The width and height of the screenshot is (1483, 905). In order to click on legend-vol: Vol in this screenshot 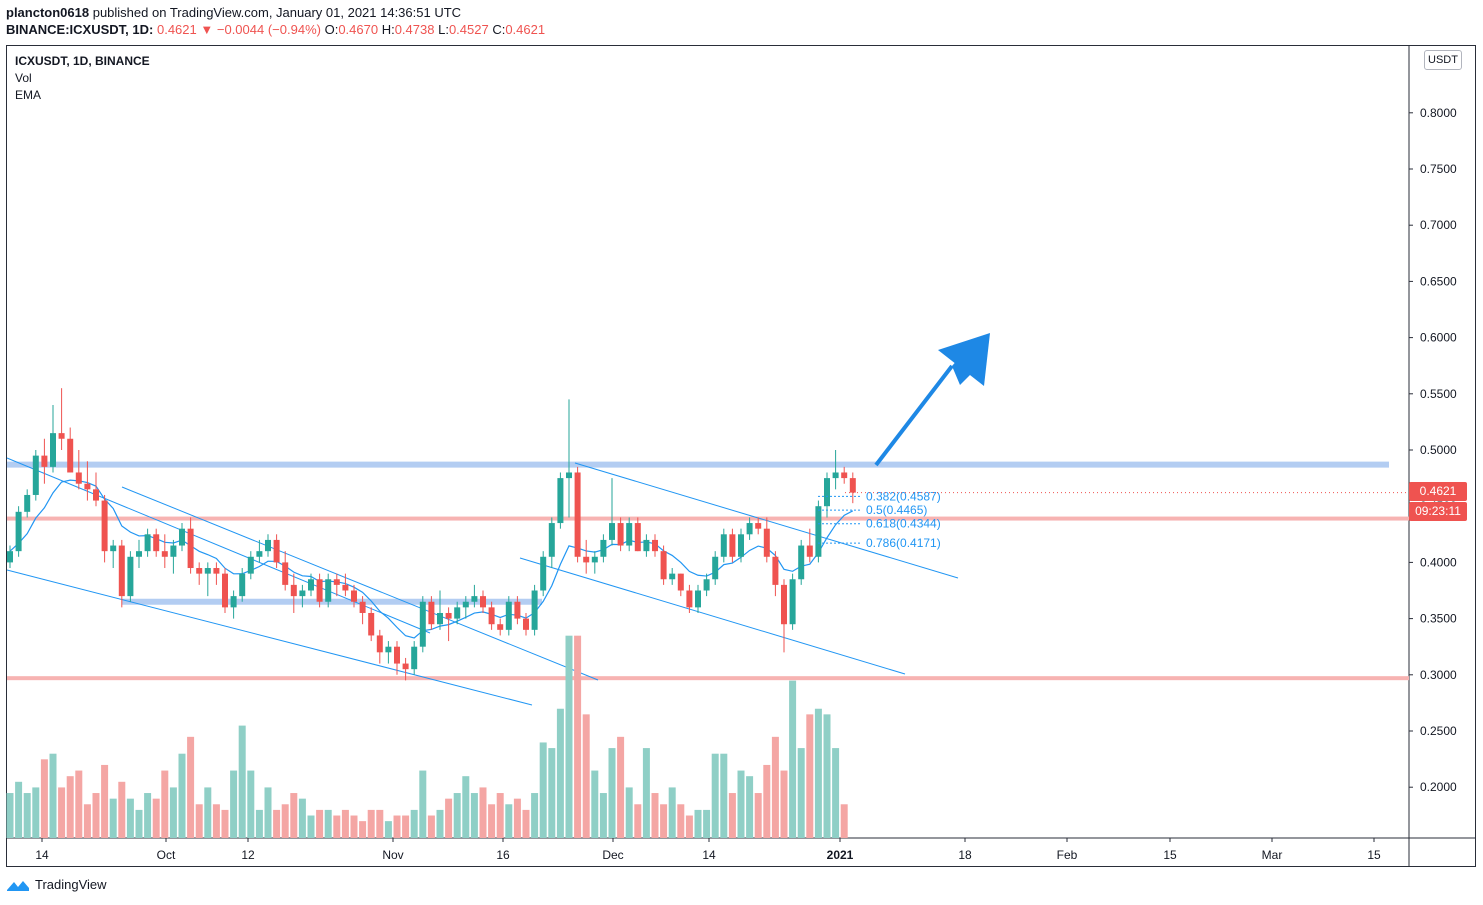, I will do `click(23, 78)`.